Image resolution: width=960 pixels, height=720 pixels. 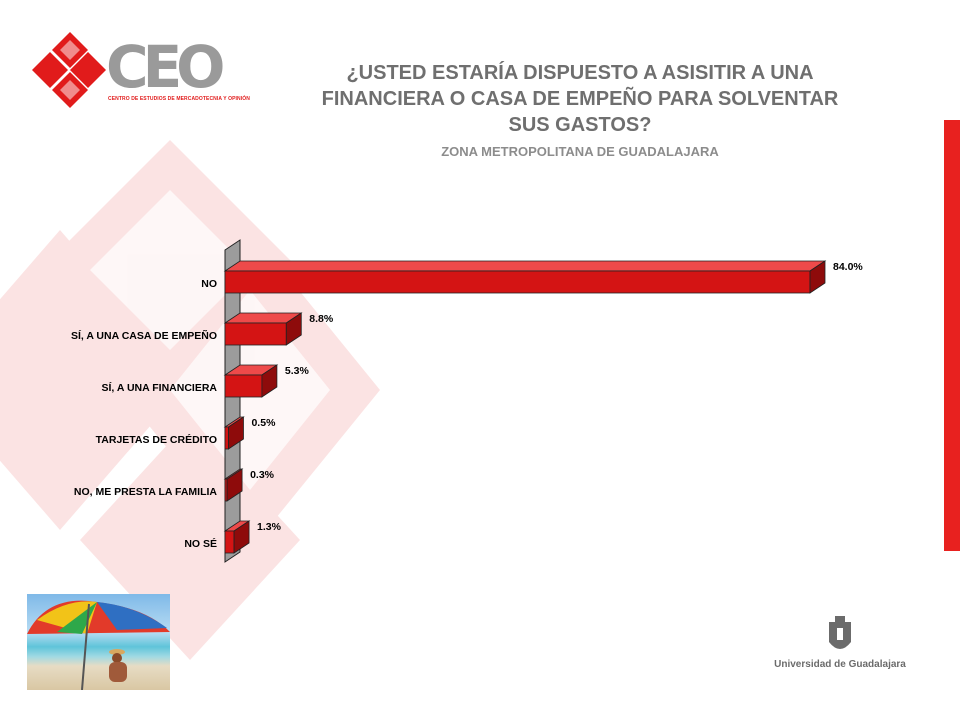 I want to click on value-label: 8.8%, so click(x=321, y=319).